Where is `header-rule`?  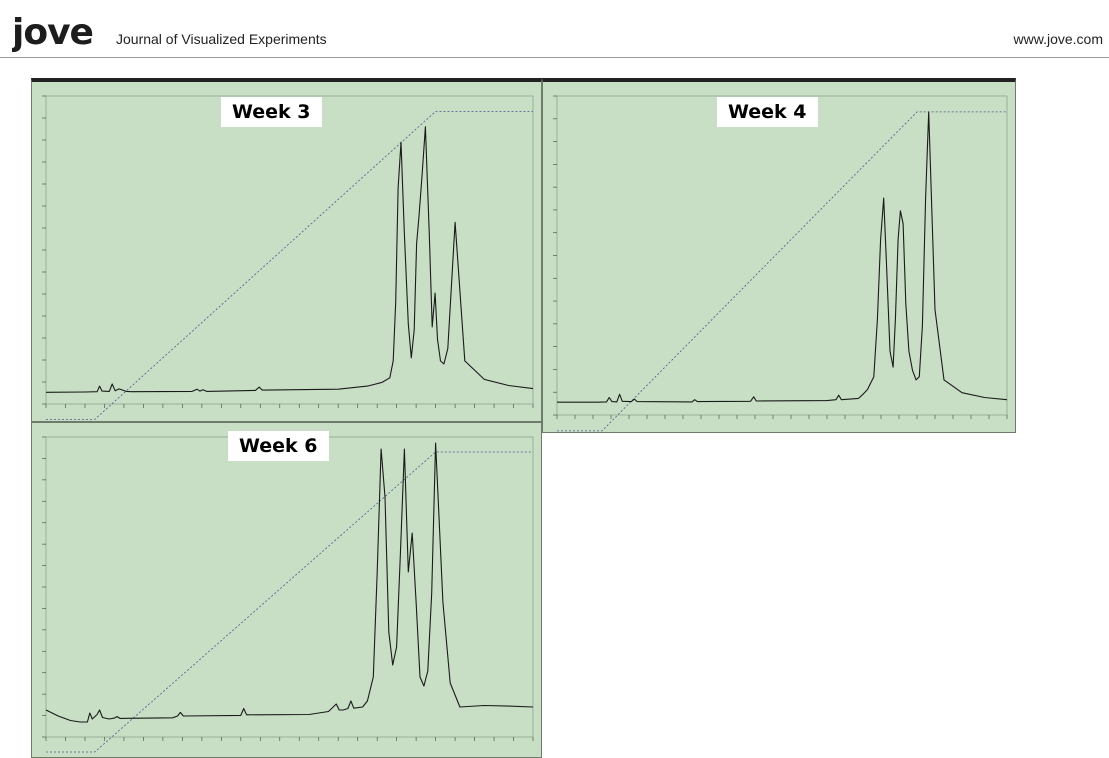 header-rule is located at coordinates (554, 57).